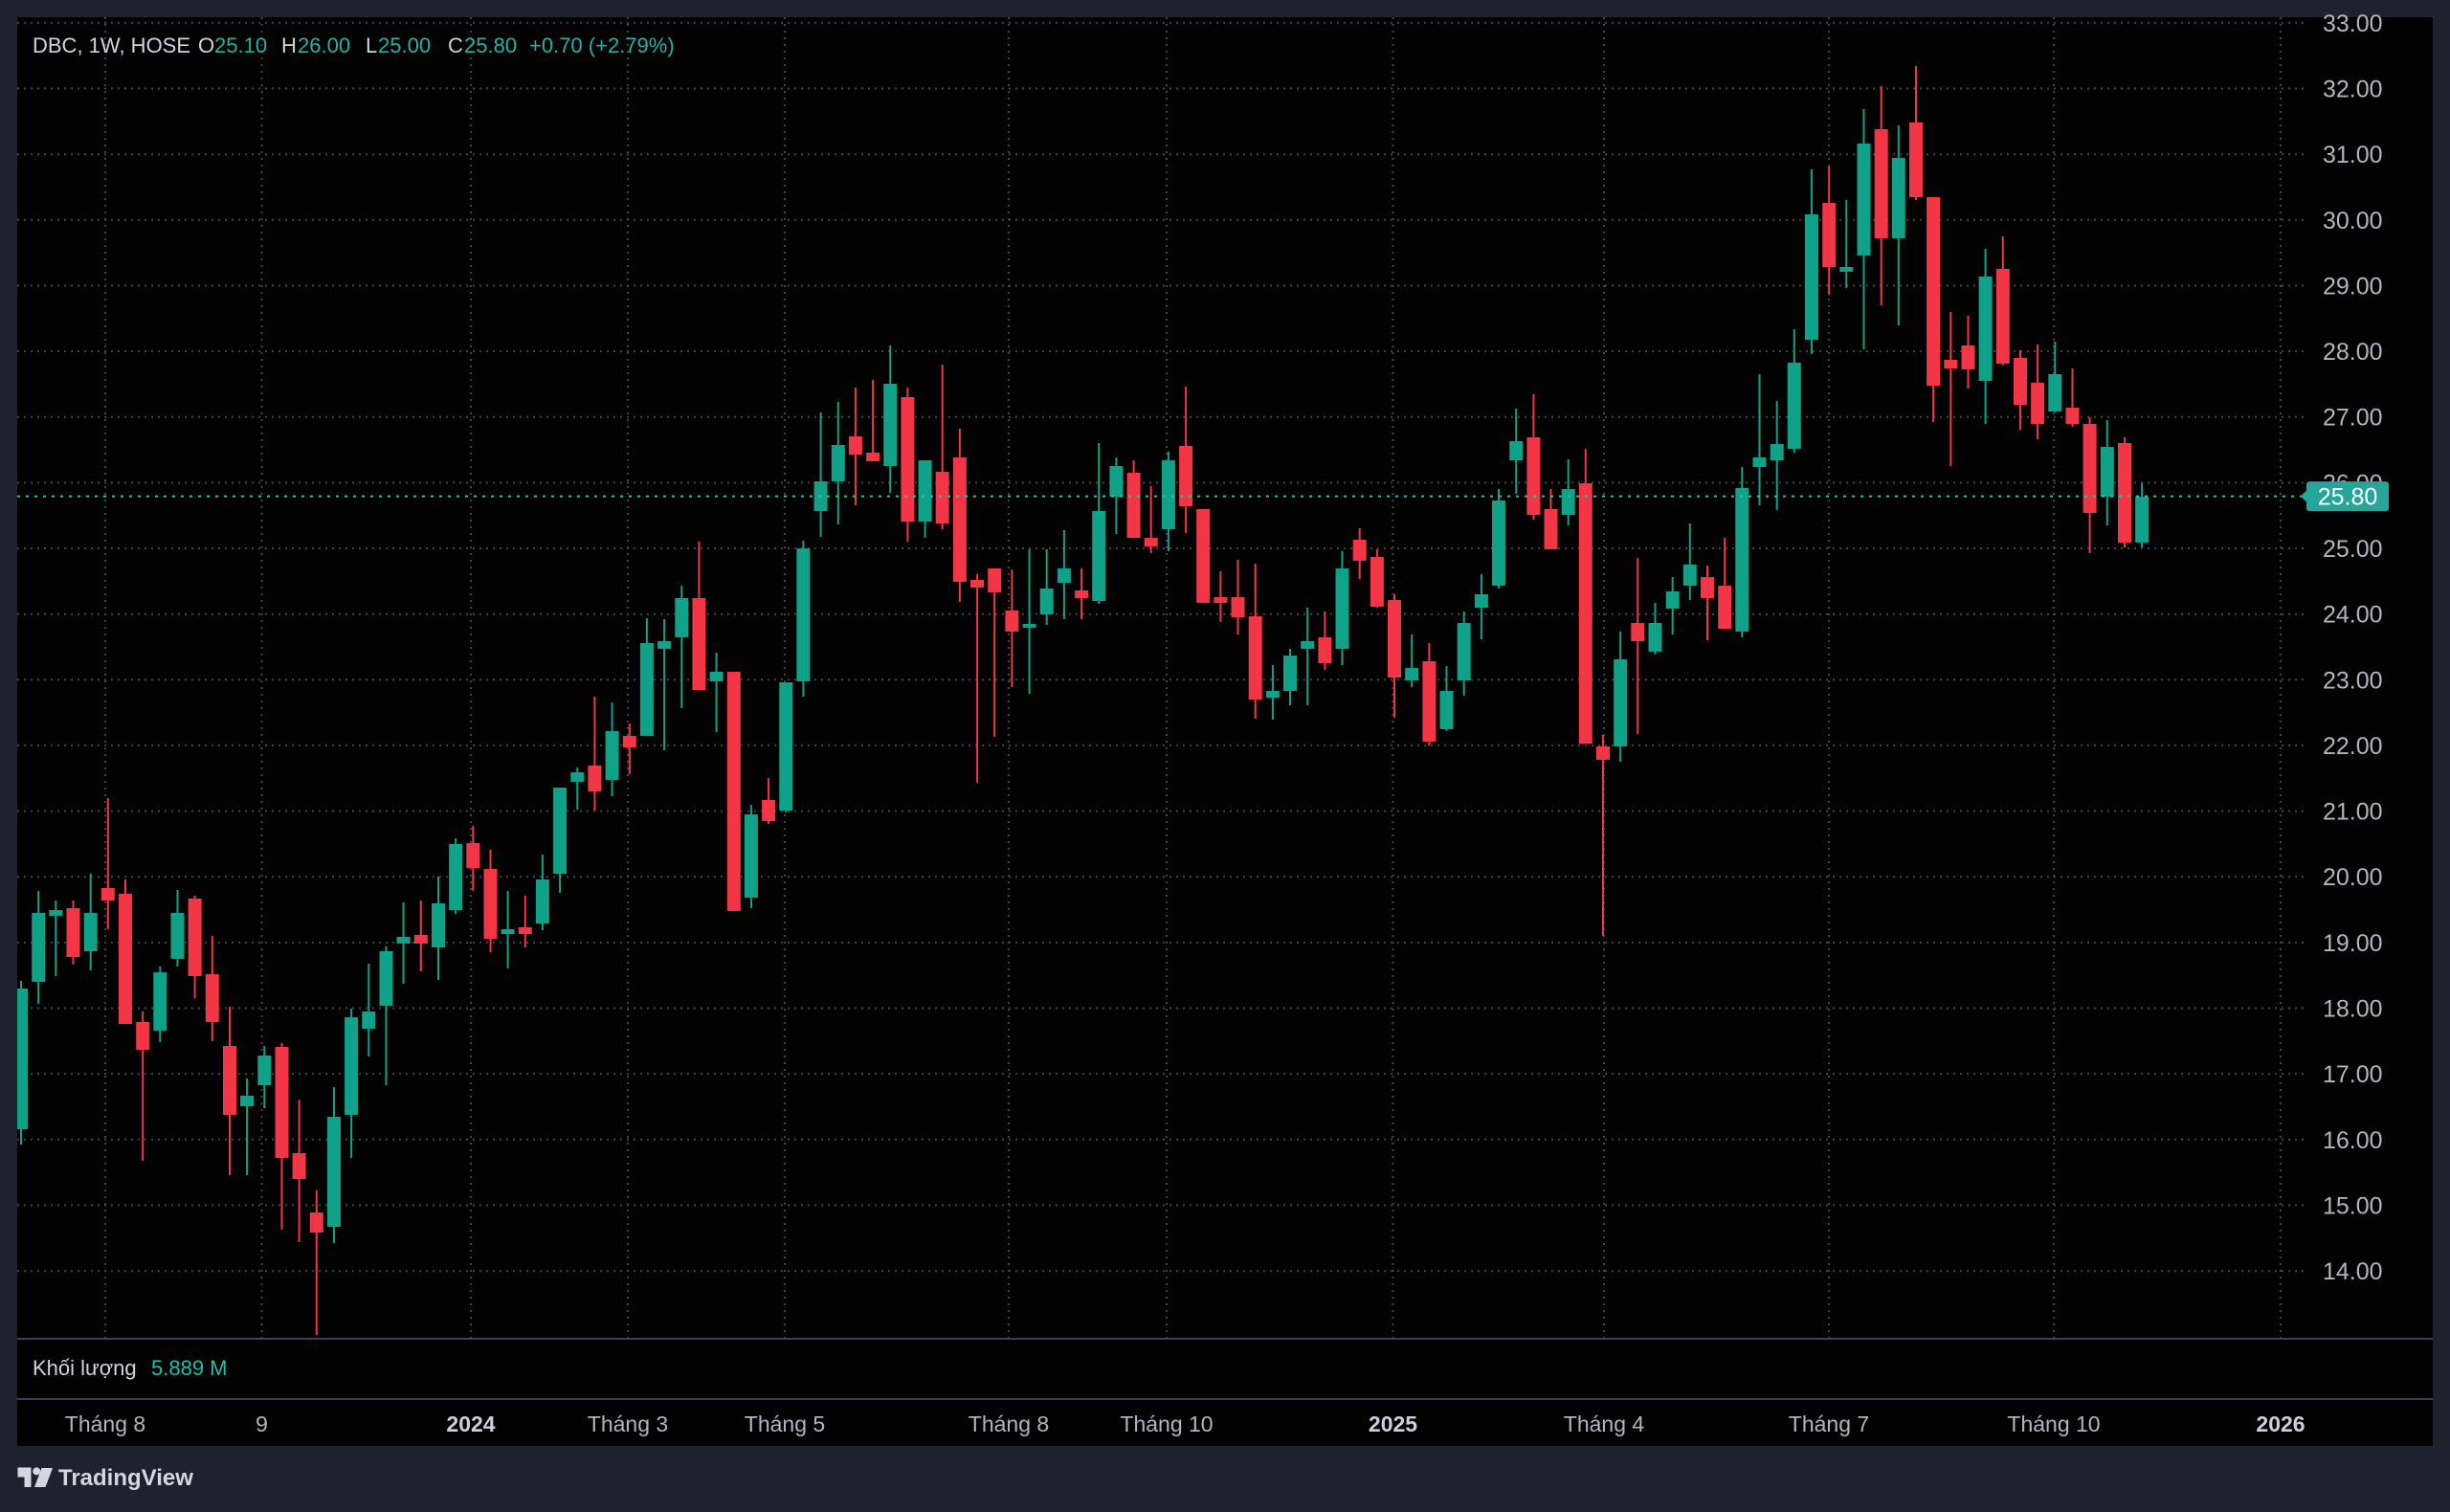 Image resolution: width=2450 pixels, height=1512 pixels. I want to click on svg-text: 25.10, so click(241, 45).